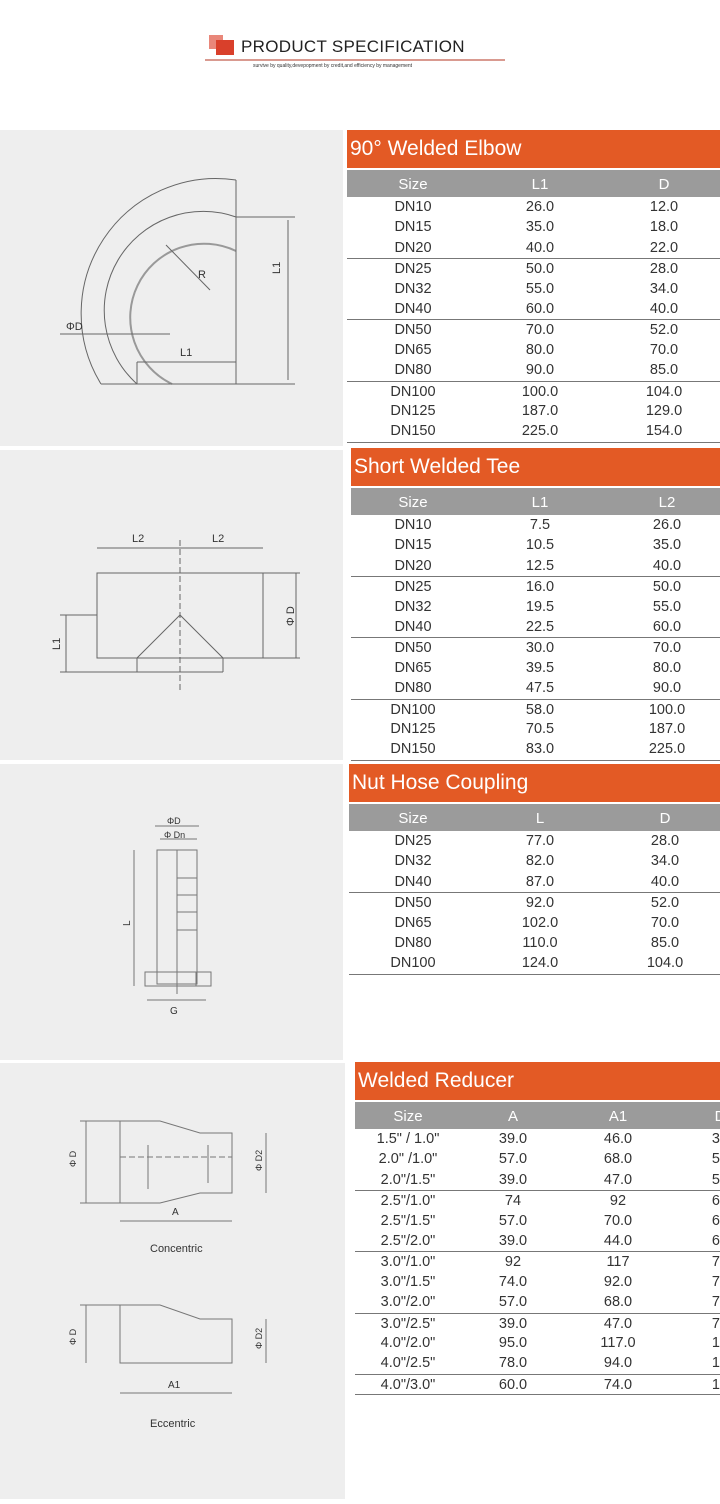 Image resolution: width=720 pixels, height=1504 pixels. What do you see at coordinates (408, 1281) in the screenshot?
I see `table-cell: 3.0"/1.5"` at bounding box center [408, 1281].